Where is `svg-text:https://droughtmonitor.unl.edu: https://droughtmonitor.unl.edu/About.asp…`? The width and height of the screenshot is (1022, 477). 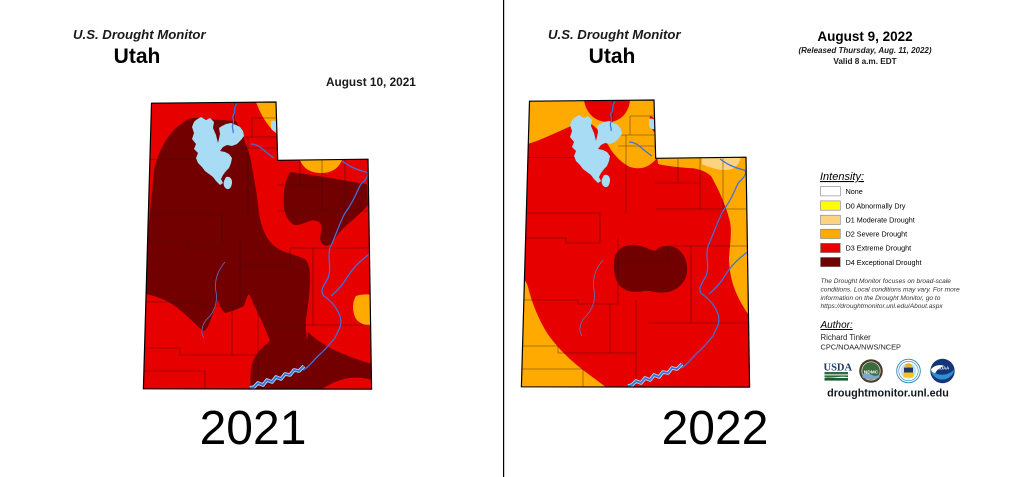
svg-text:https://droughtmonitor.unl.edu: https://droughtmonitor.unl.edu/About.asp… is located at coordinates (882, 306).